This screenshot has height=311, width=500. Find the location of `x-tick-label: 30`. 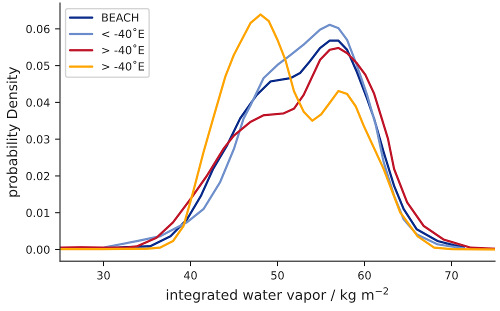

x-tick-label: 30 is located at coordinates (103, 275).